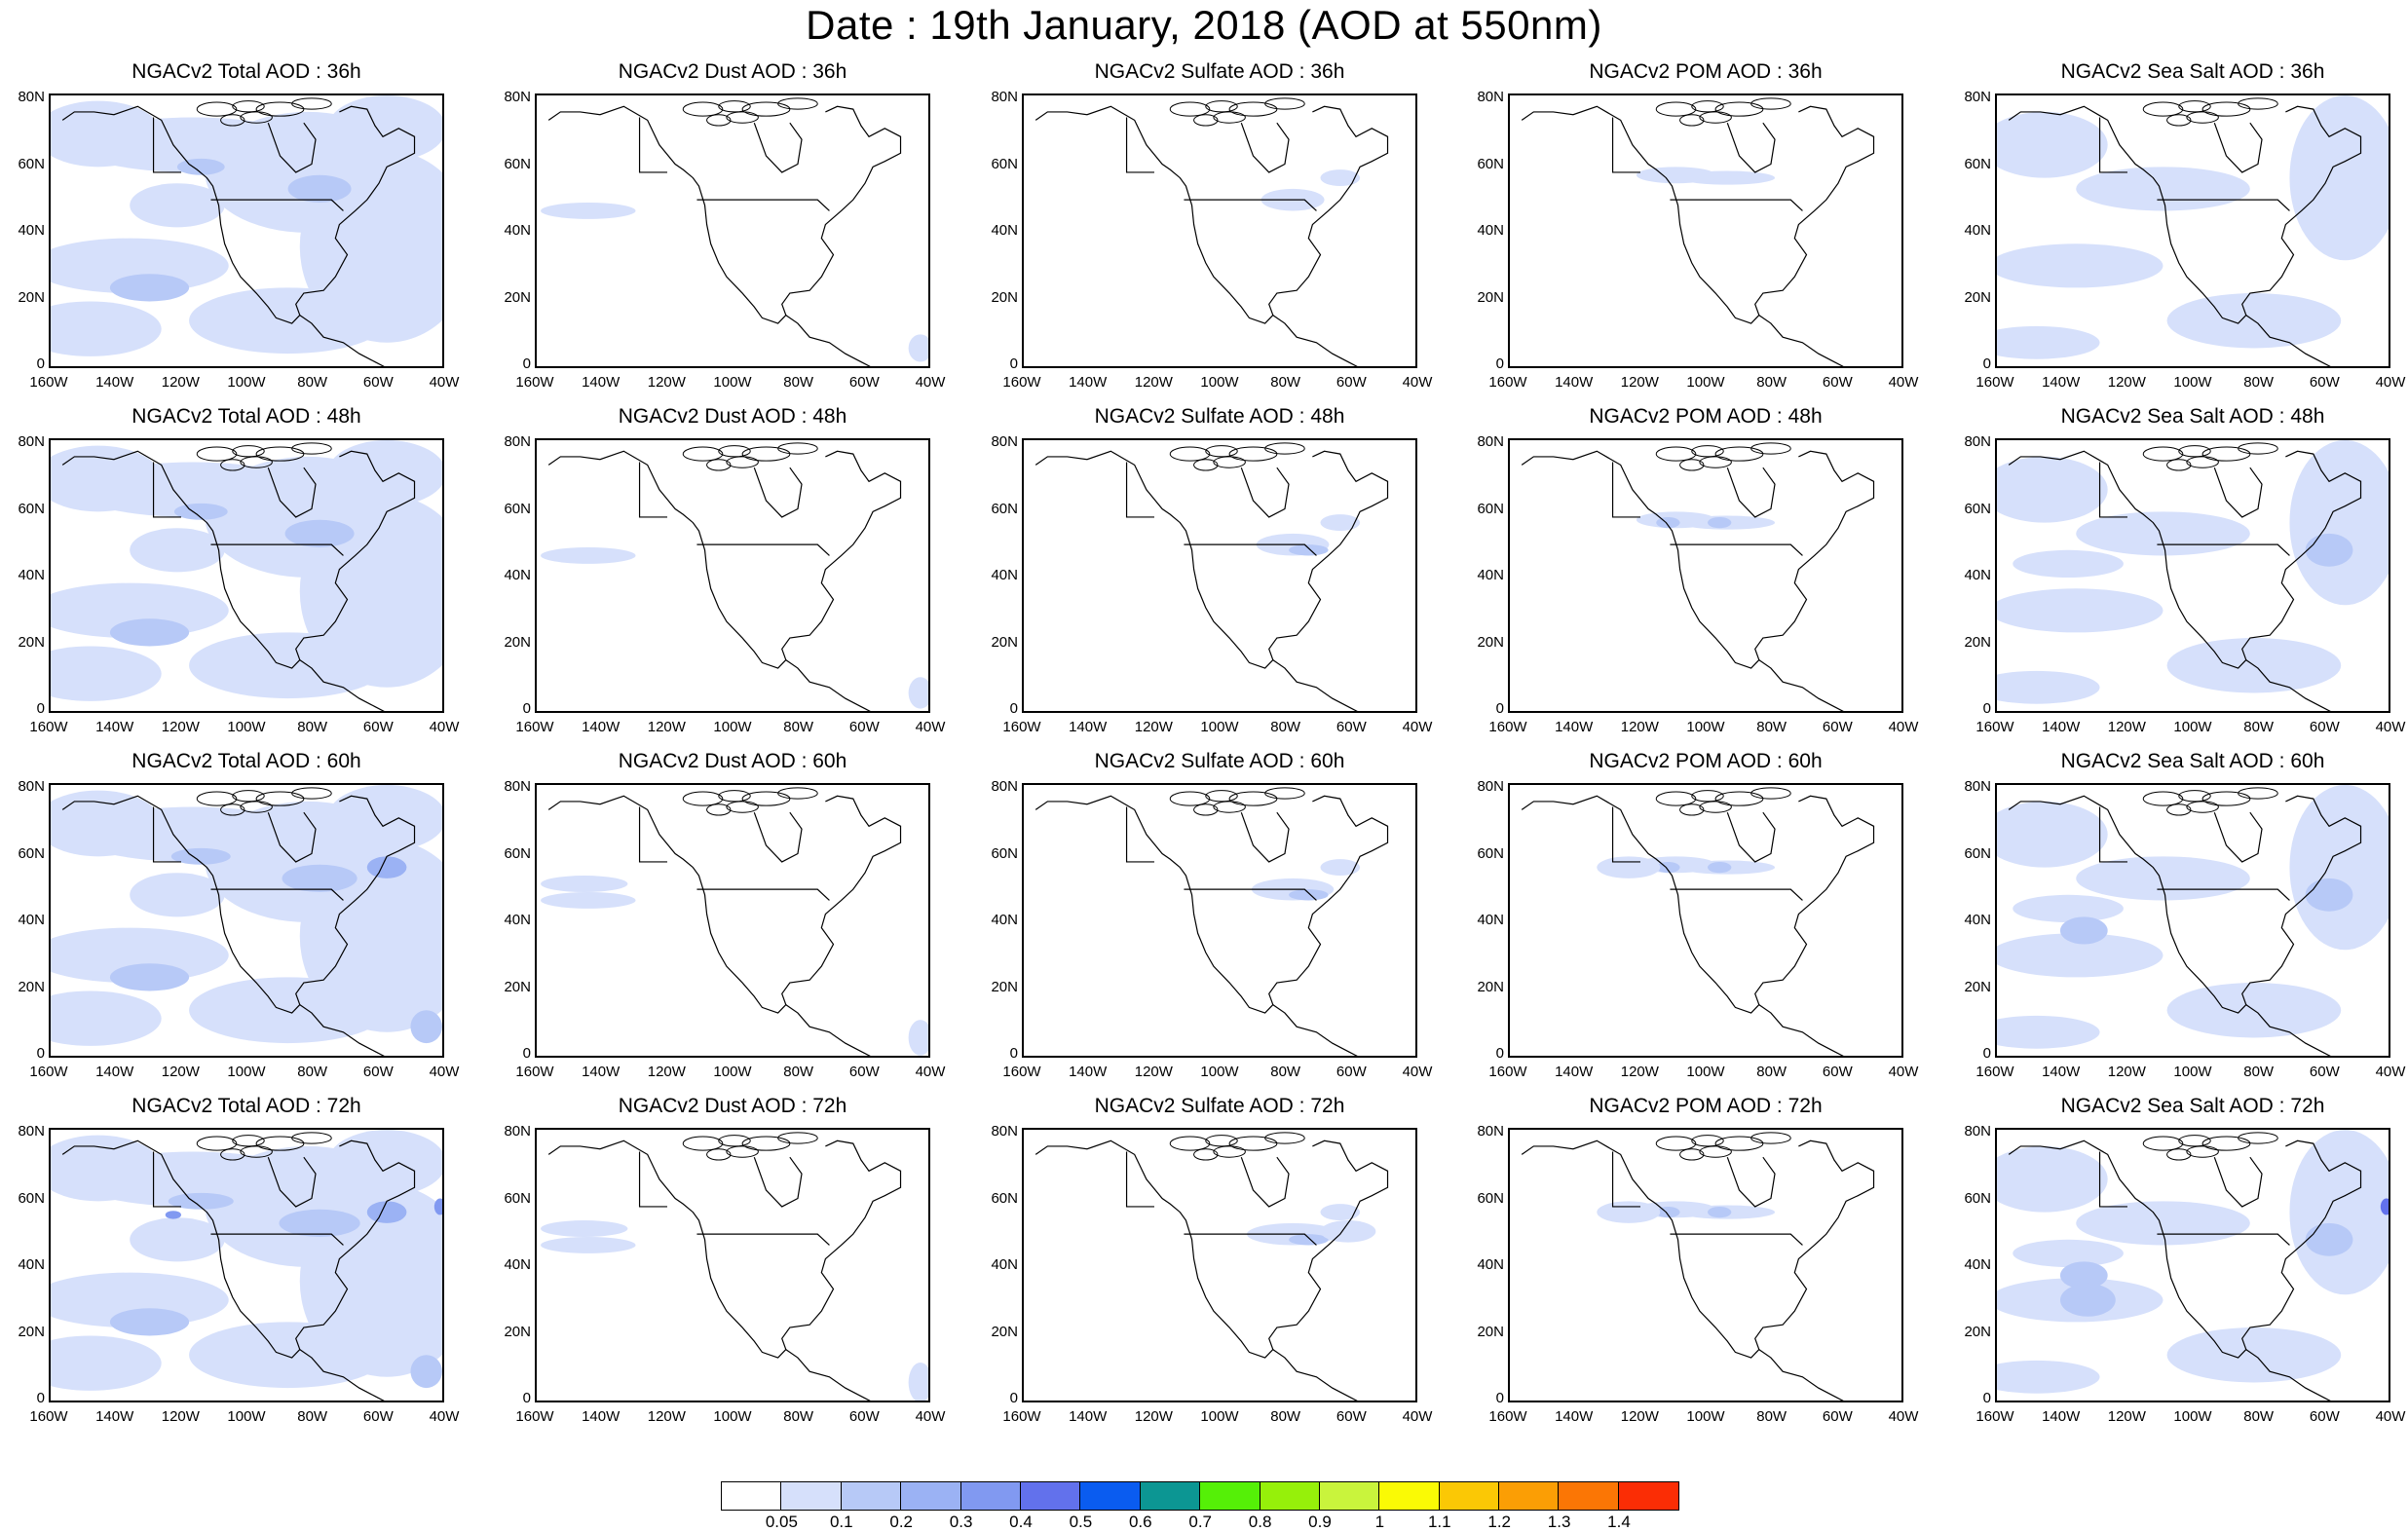 The height and width of the screenshot is (1532, 2408). I want to click on lat-tick-label: 80N, so click(1977, 786).